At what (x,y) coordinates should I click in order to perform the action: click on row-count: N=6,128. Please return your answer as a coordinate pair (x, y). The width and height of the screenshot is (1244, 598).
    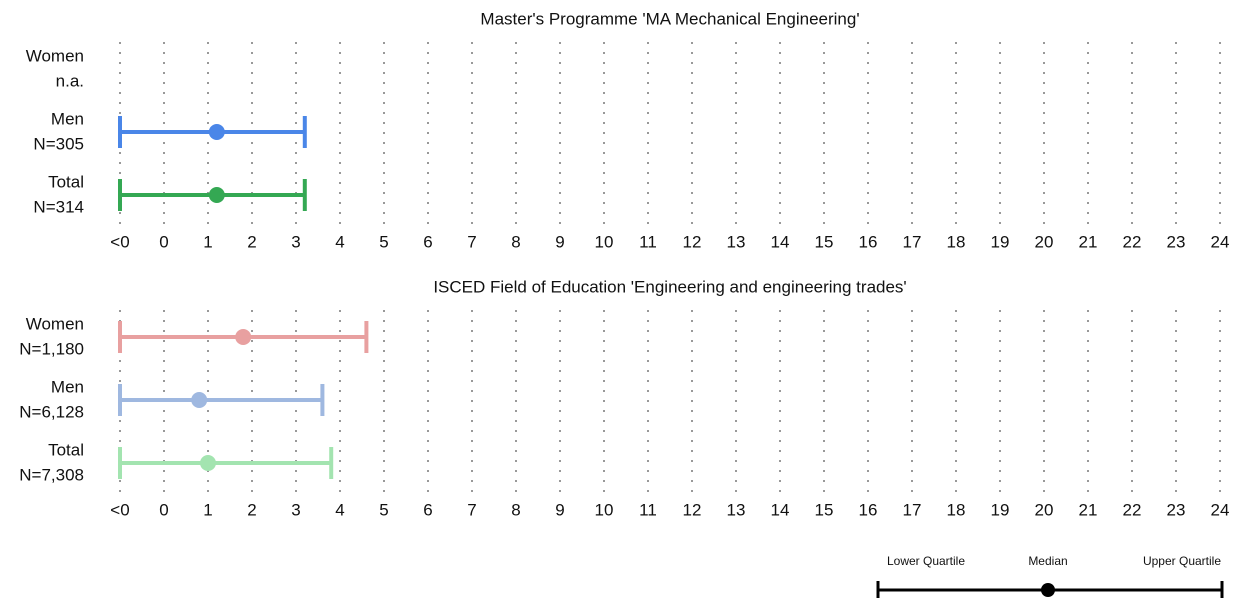
    Looking at the image, I should click on (51, 411).